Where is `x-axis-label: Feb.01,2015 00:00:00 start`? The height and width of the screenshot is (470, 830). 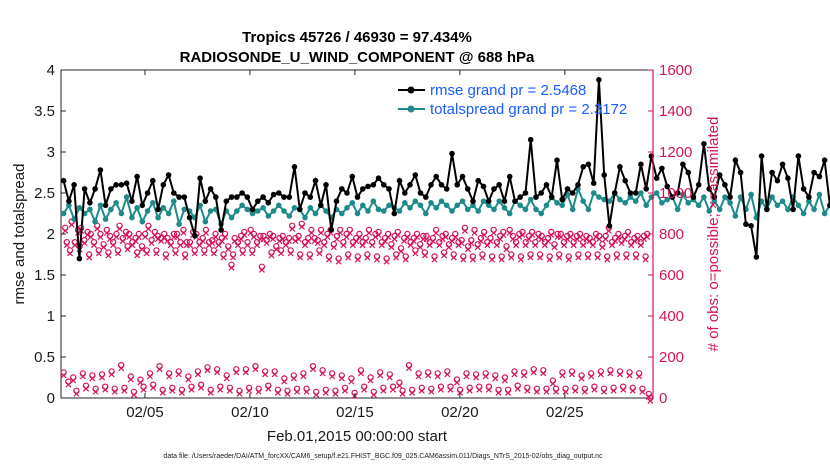
x-axis-label: Feb.01,2015 00:00:00 start is located at coordinates (357, 436).